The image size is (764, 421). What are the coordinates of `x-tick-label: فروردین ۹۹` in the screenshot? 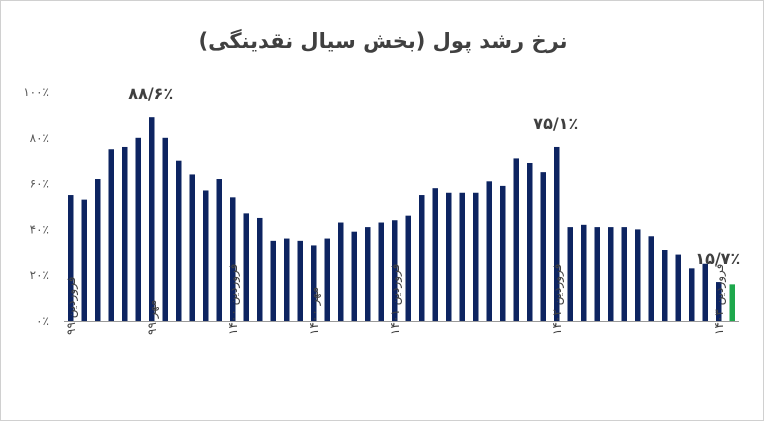 It's located at (71, 306).